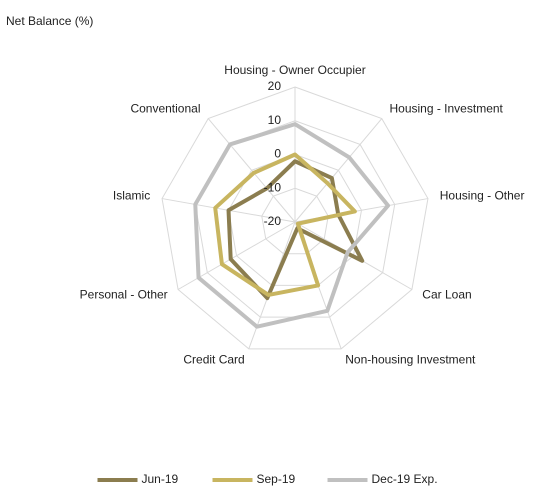  Describe the element at coordinates (275, 120) in the screenshot. I see `y-tick-label: 10` at that location.